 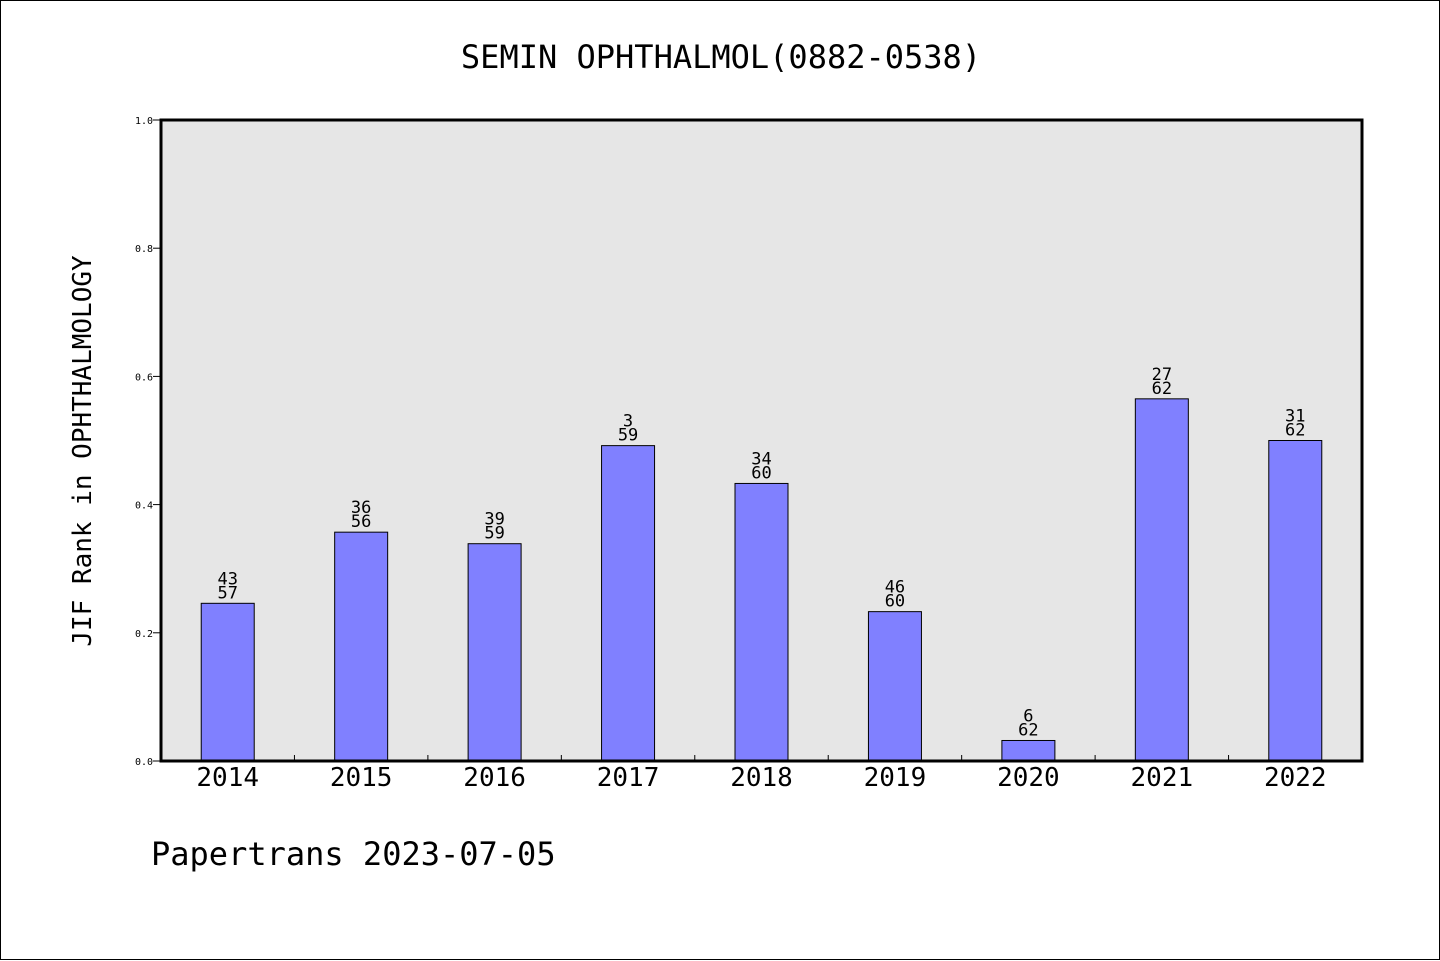 I want to click on bar-label-rank: 27, so click(x=1162, y=375).